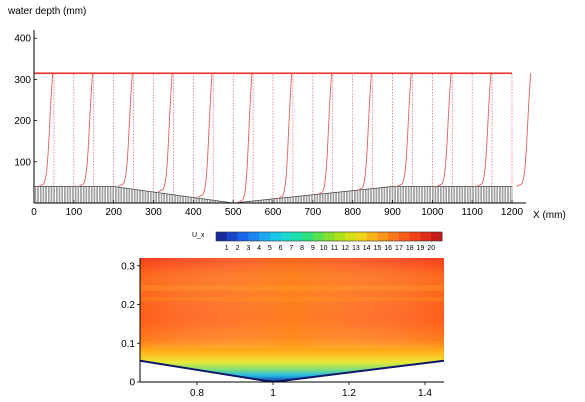  What do you see at coordinates (392, 212) in the screenshot?
I see `x-tick-label: 900` at bounding box center [392, 212].